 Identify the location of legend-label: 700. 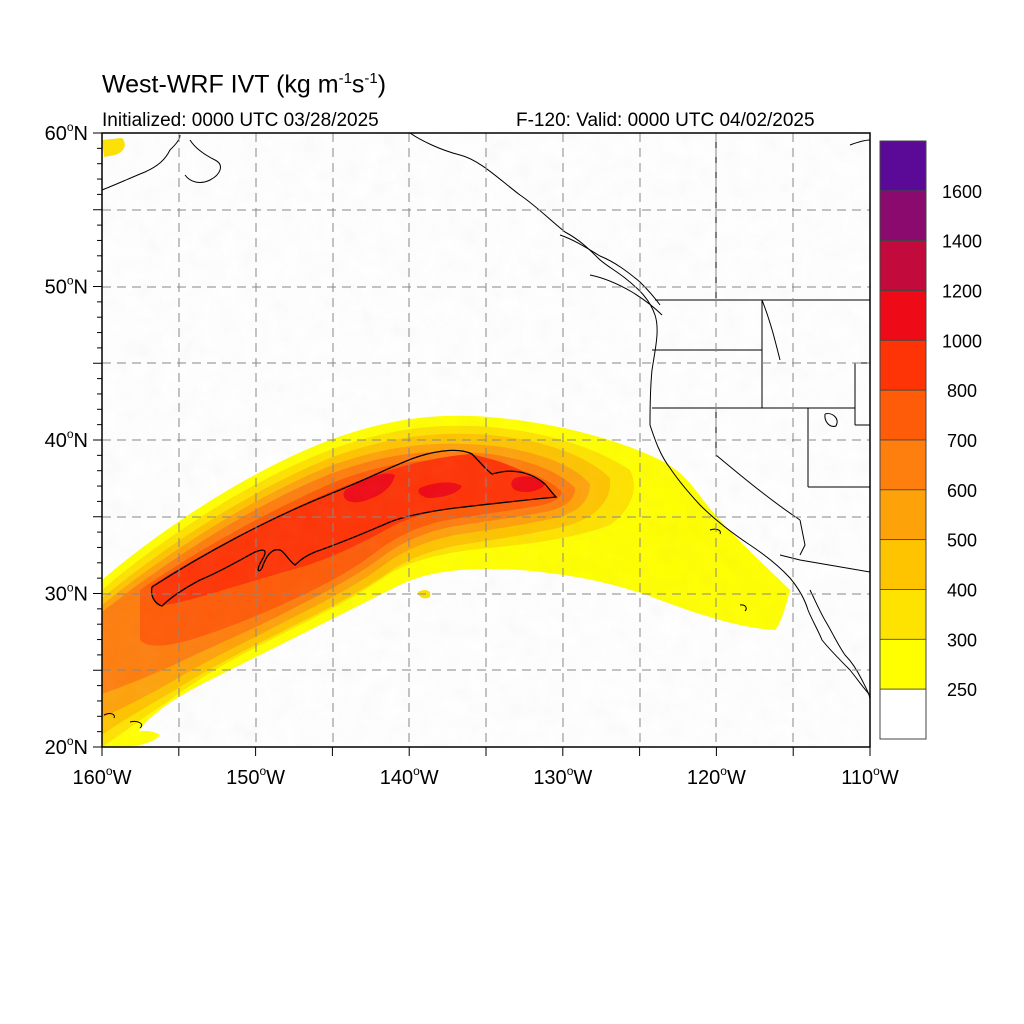
(962, 441).